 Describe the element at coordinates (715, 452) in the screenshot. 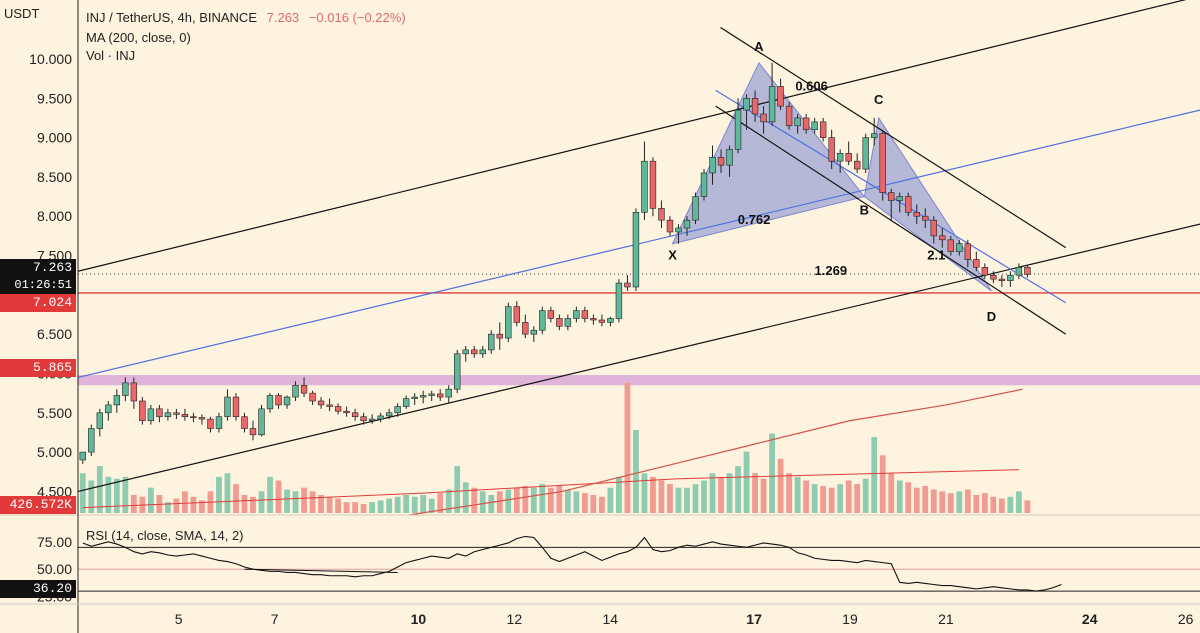

I see `ma200-line` at that location.